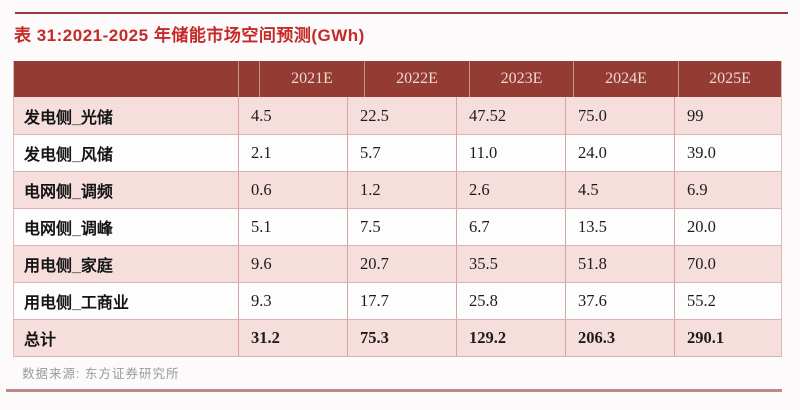 Image resolution: width=800 pixels, height=410 pixels. I want to click on value-cell: 13.5, so click(619, 227).